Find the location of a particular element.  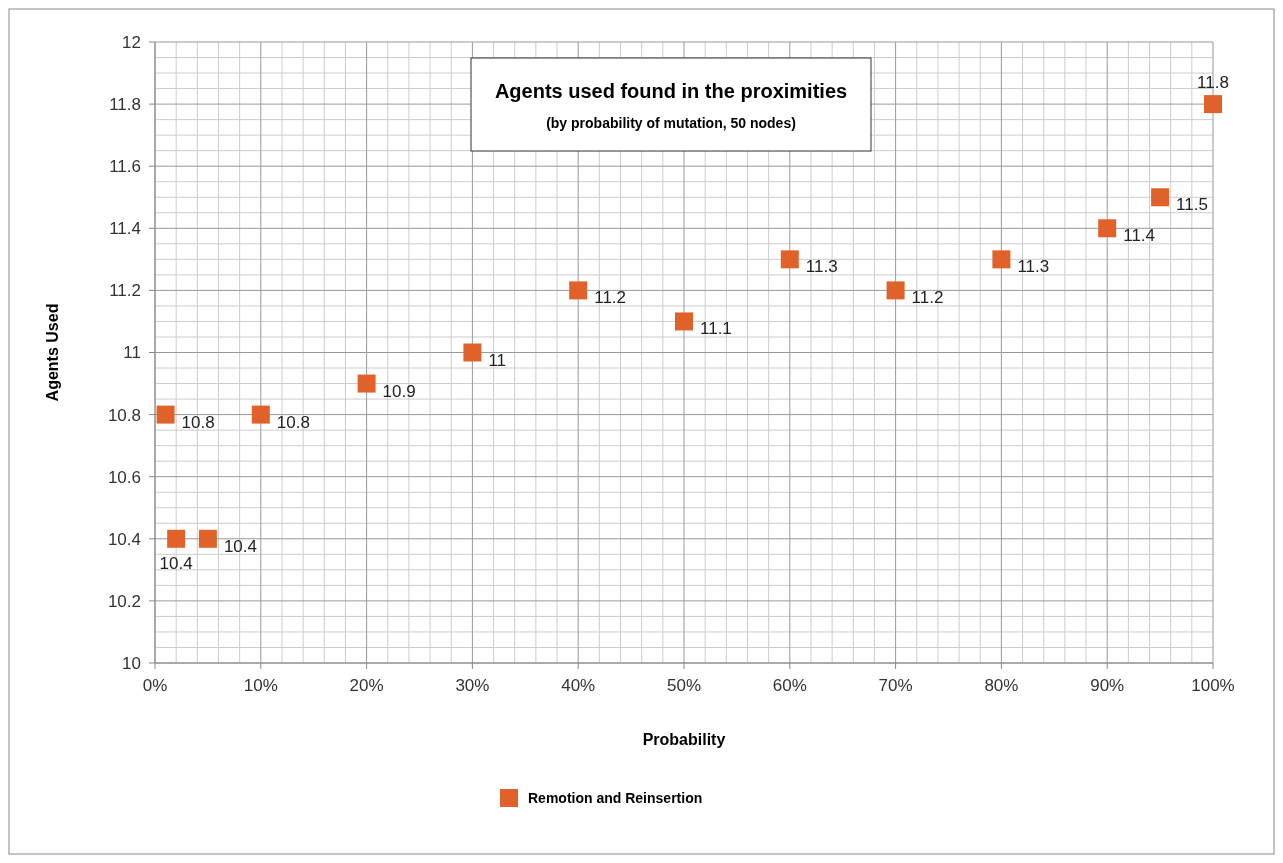

x-axis-title: Probability is located at coordinates (684, 739).